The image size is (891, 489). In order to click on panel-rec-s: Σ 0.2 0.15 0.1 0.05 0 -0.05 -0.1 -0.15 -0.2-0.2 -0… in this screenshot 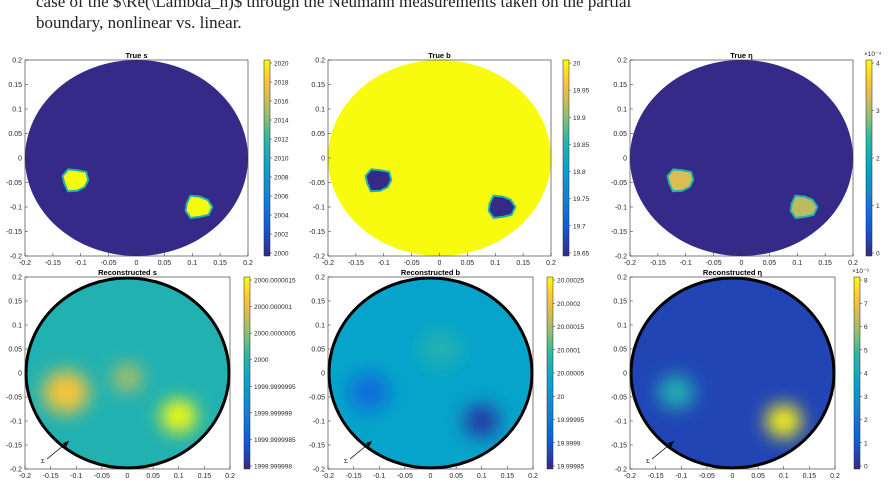, I will do `click(151, 374)`.